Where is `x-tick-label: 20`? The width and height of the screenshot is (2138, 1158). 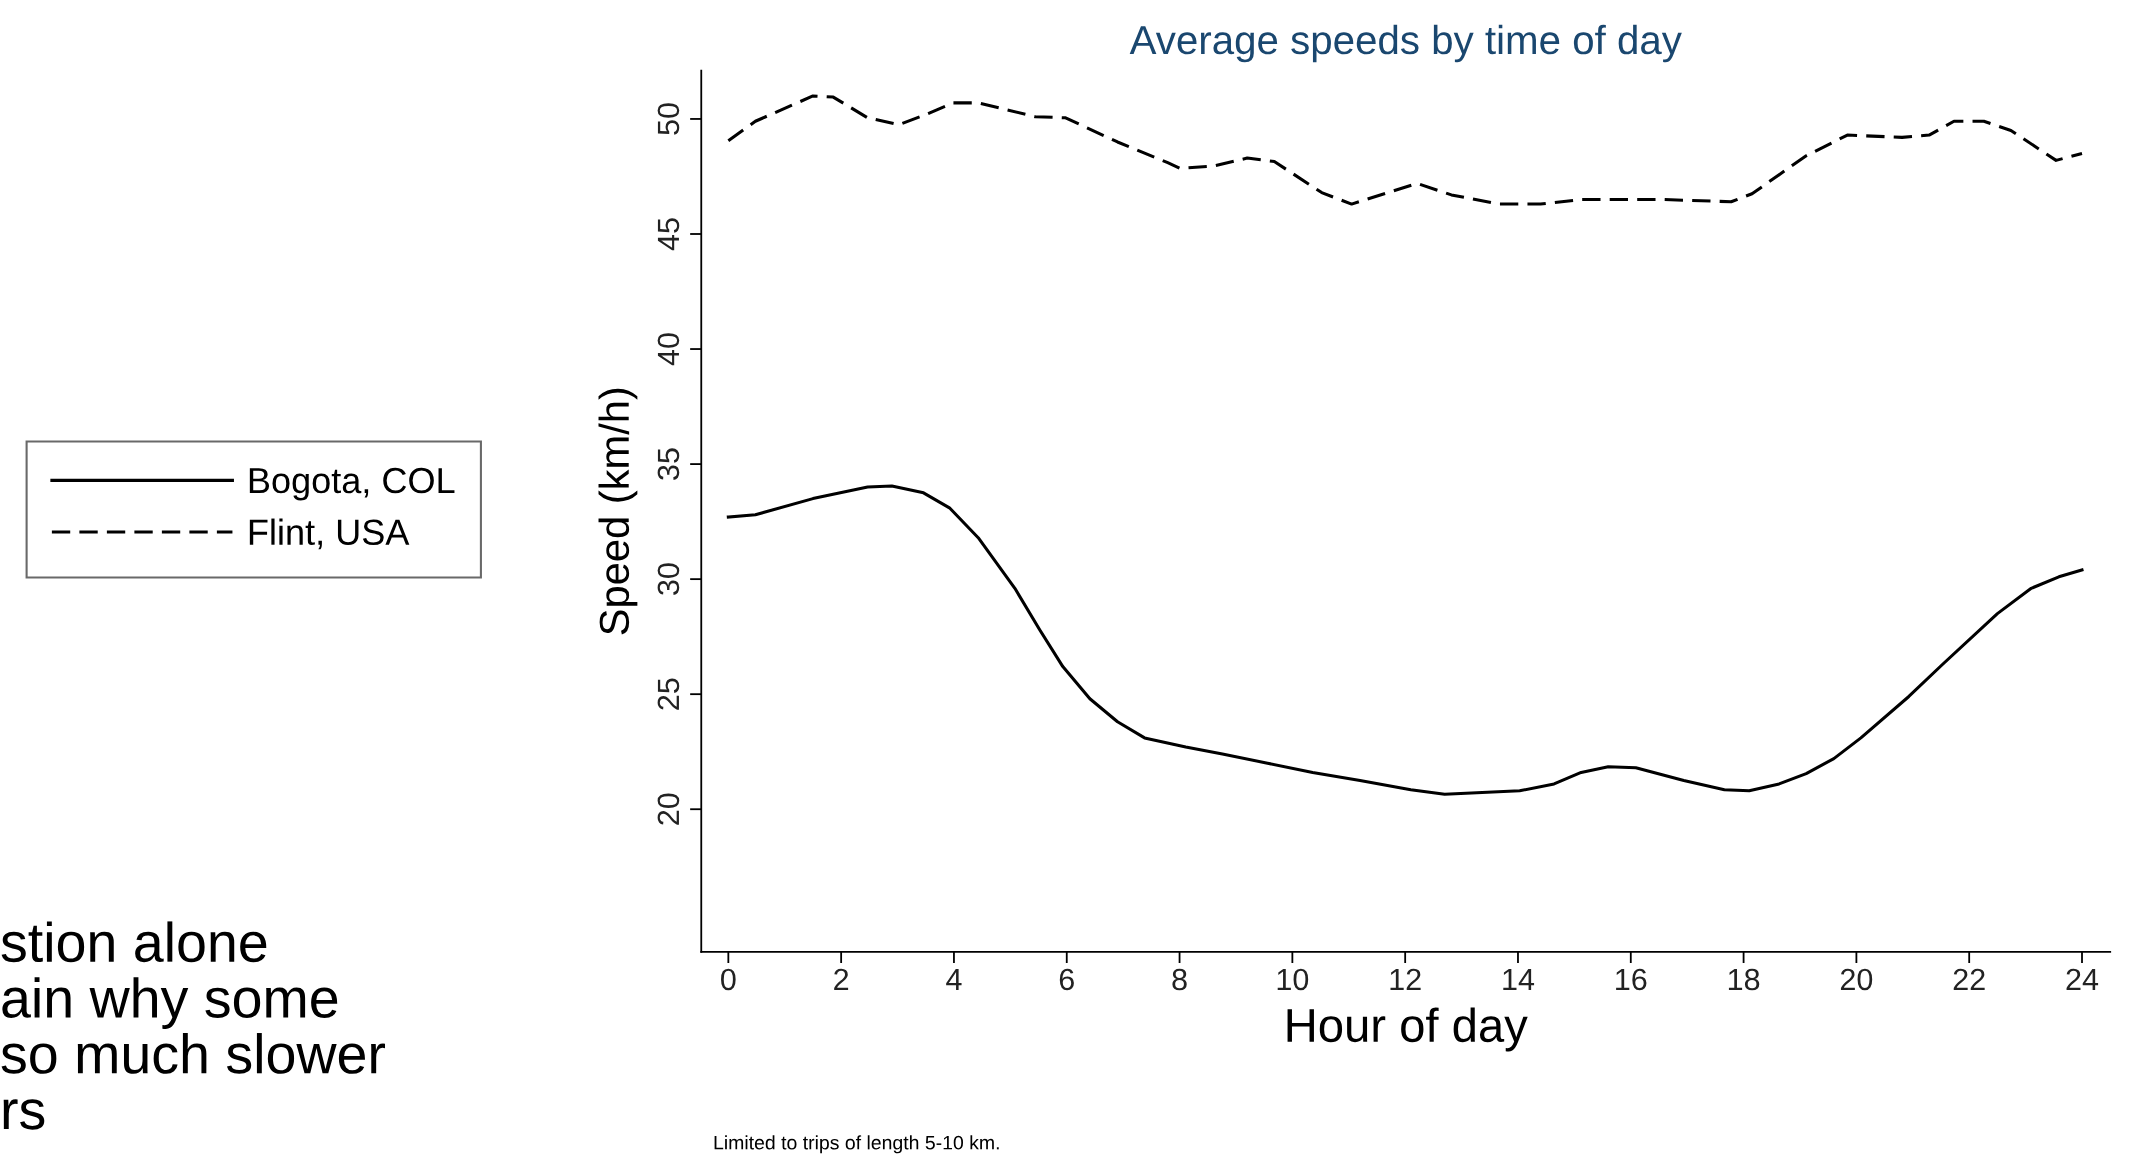 x-tick-label: 20 is located at coordinates (1856, 979).